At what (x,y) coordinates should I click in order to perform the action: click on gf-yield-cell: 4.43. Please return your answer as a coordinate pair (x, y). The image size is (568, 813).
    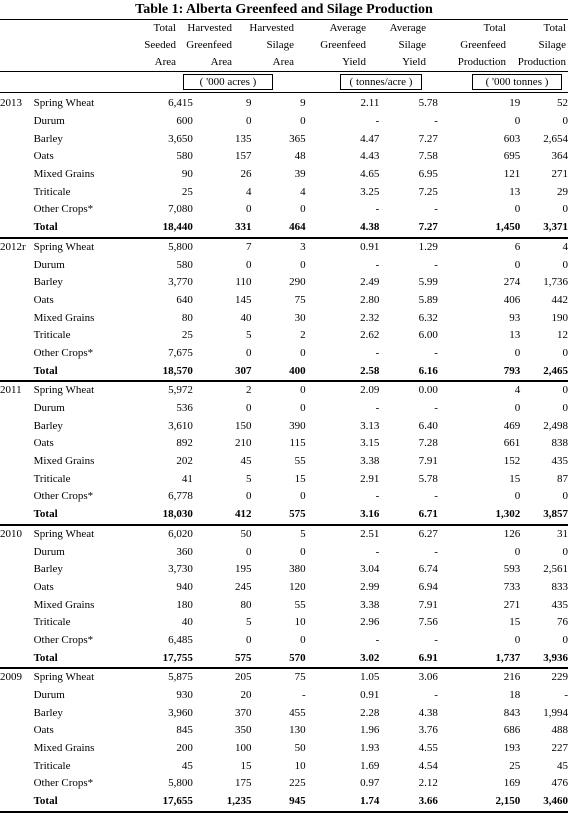
    Looking at the image, I should click on (370, 156).